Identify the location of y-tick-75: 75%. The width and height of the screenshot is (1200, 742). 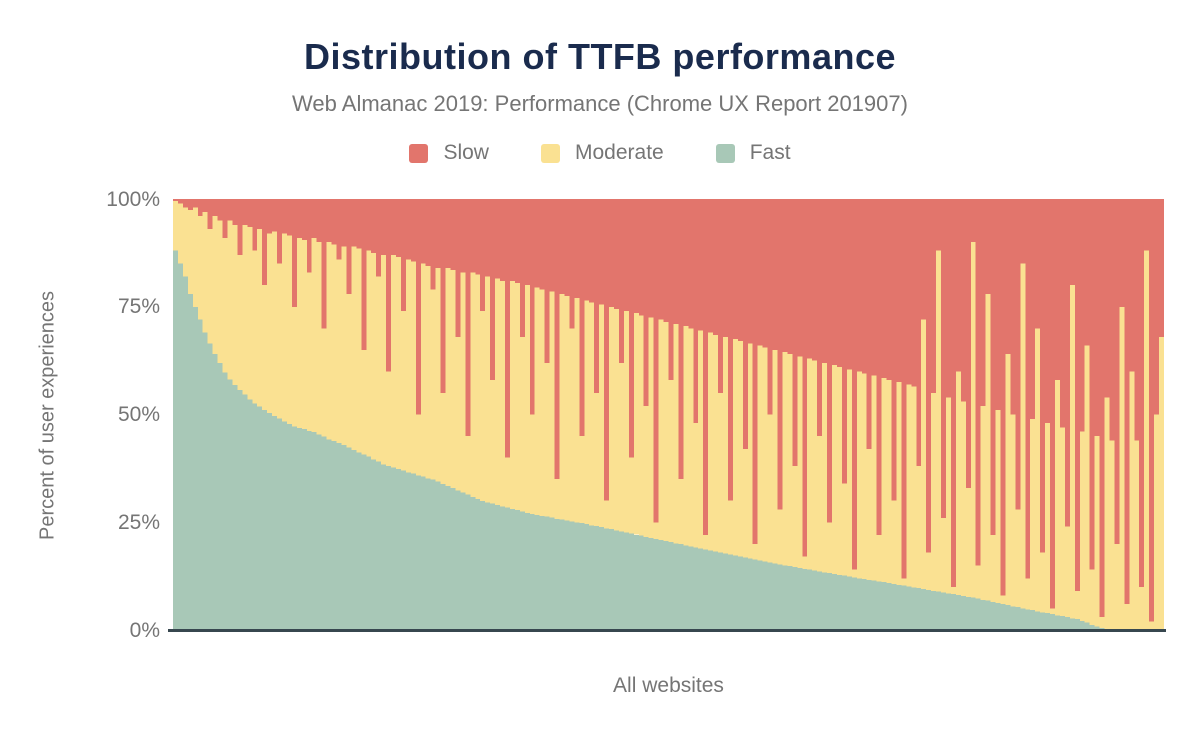
(138, 306).